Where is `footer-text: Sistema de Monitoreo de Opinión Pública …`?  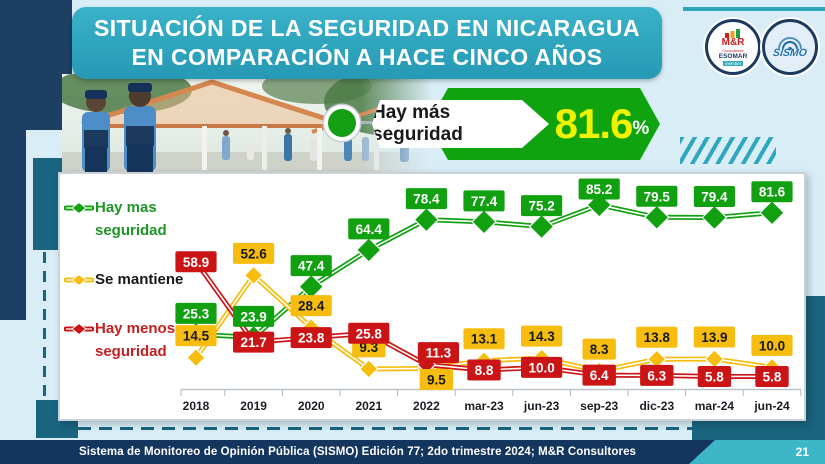
footer-text: Sistema de Monitoreo de Opinión Pública … is located at coordinates (357, 452).